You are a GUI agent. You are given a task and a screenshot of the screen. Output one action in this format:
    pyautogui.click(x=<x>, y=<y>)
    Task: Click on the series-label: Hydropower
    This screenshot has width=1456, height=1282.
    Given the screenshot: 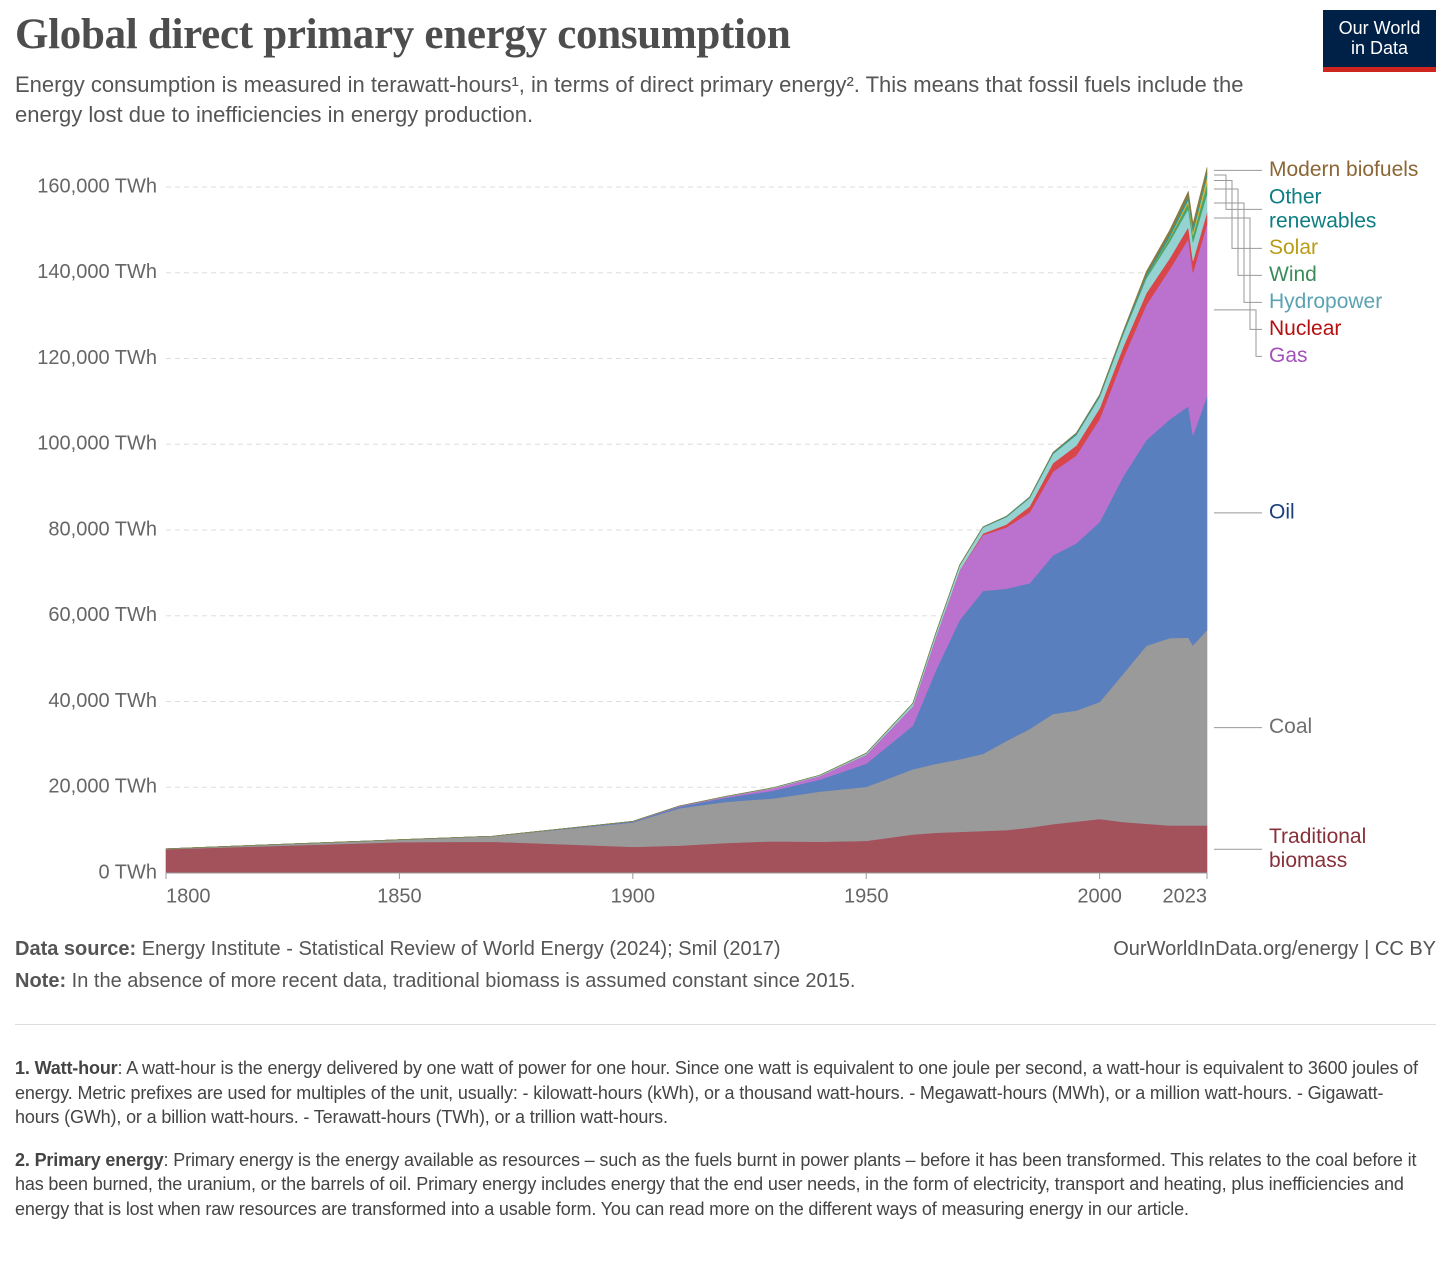 What is the action you would take?
    pyautogui.click(x=1325, y=301)
    